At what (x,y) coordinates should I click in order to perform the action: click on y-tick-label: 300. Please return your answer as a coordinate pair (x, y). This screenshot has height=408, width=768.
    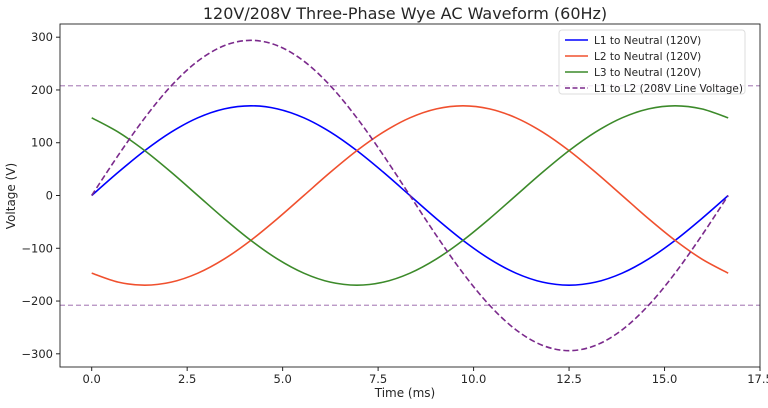
    Looking at the image, I should click on (42, 37).